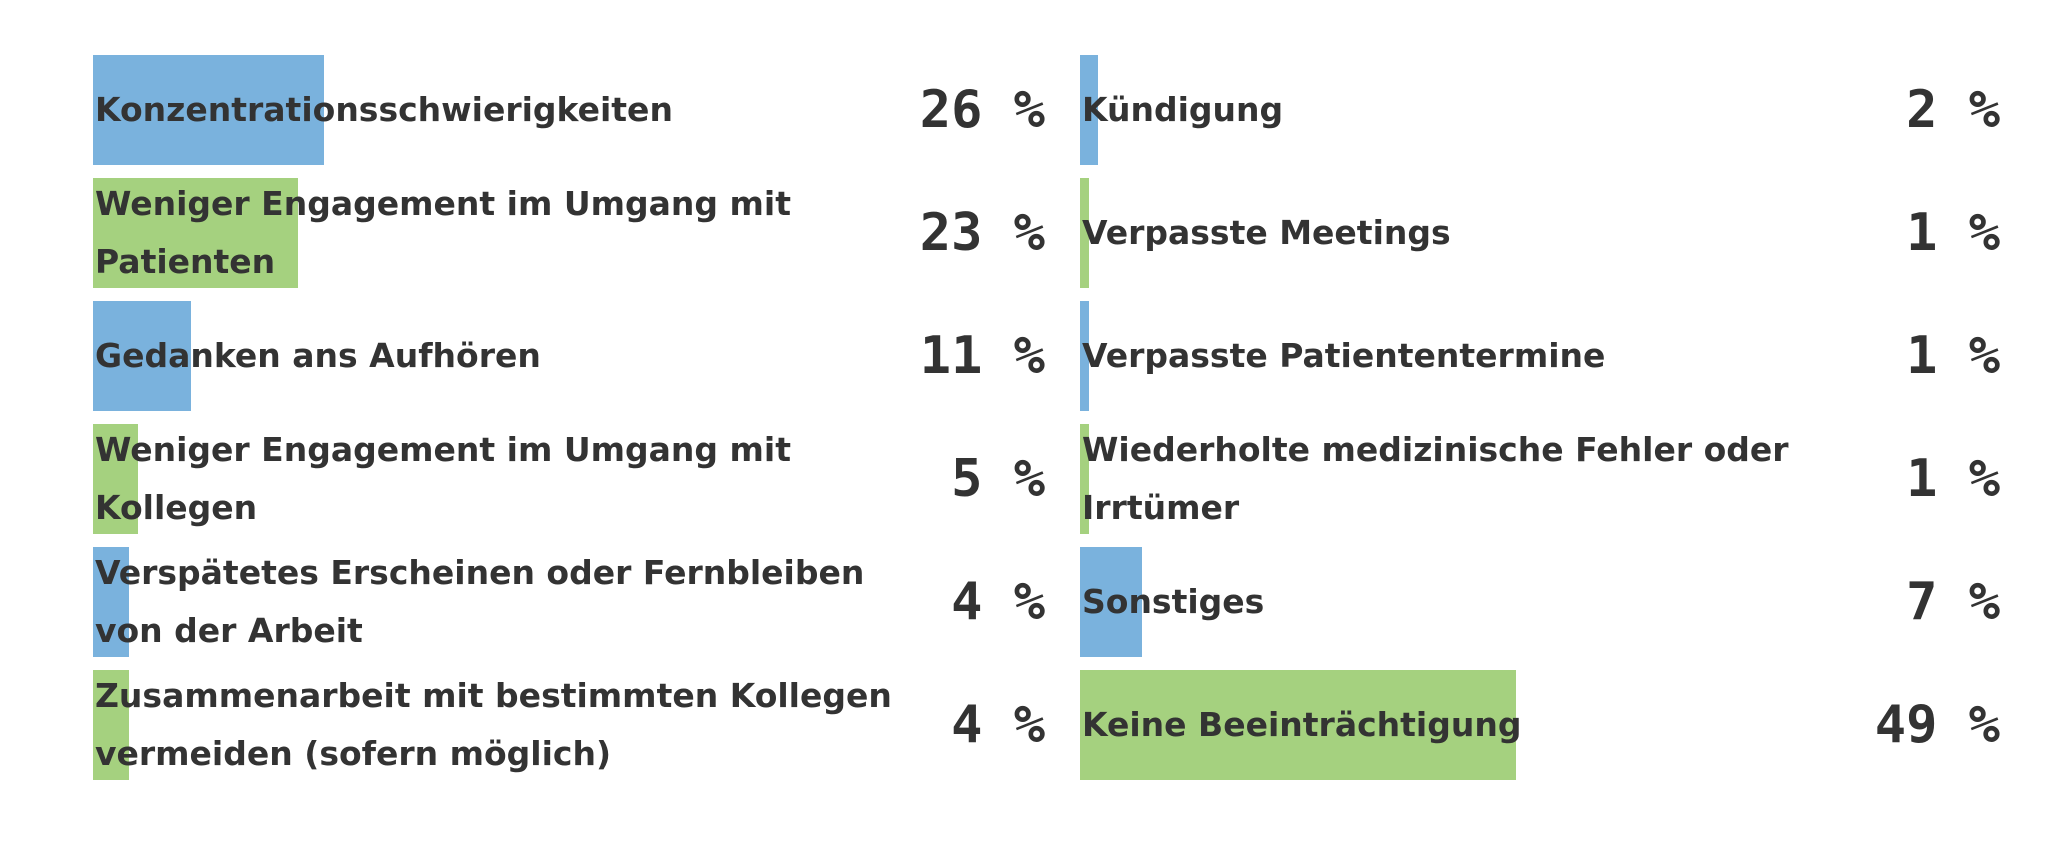 This screenshot has height=865, width=2048. I want to click on bar-value-label: 5 %, so click(998, 479).